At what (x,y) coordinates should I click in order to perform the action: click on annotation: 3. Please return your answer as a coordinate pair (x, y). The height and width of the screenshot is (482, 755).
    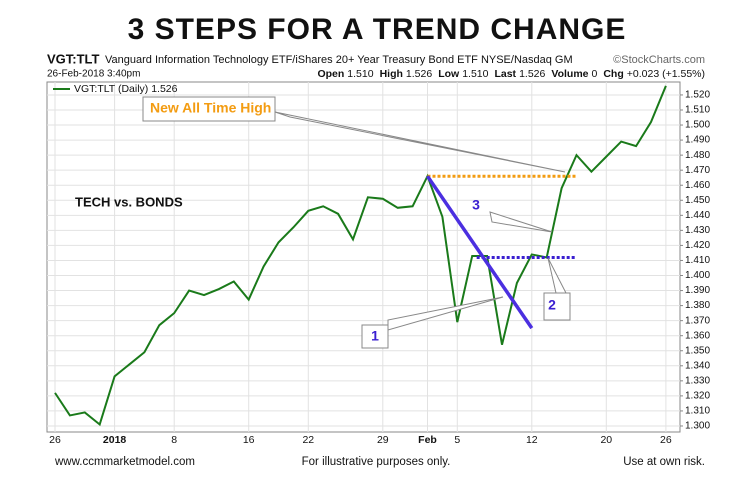
    Looking at the image, I should click on (476, 205).